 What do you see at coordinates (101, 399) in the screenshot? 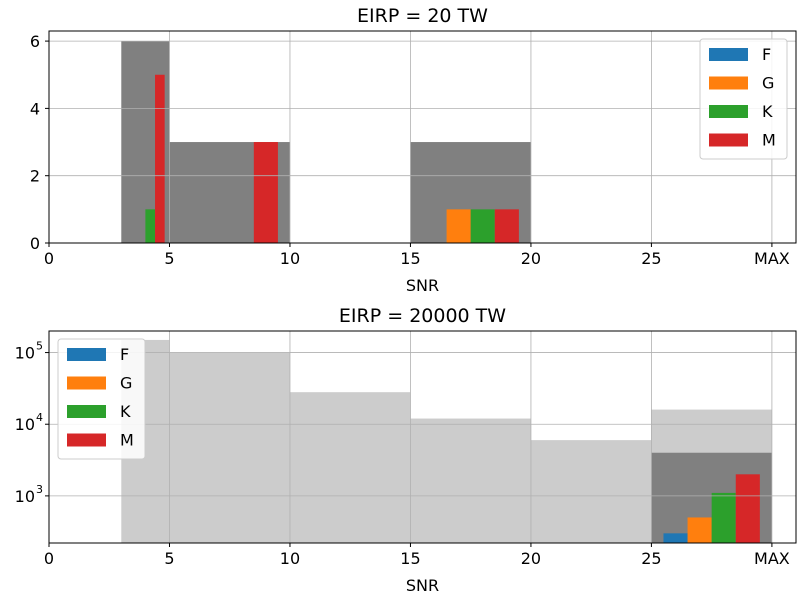
I see `chart1-legend-box` at bounding box center [101, 399].